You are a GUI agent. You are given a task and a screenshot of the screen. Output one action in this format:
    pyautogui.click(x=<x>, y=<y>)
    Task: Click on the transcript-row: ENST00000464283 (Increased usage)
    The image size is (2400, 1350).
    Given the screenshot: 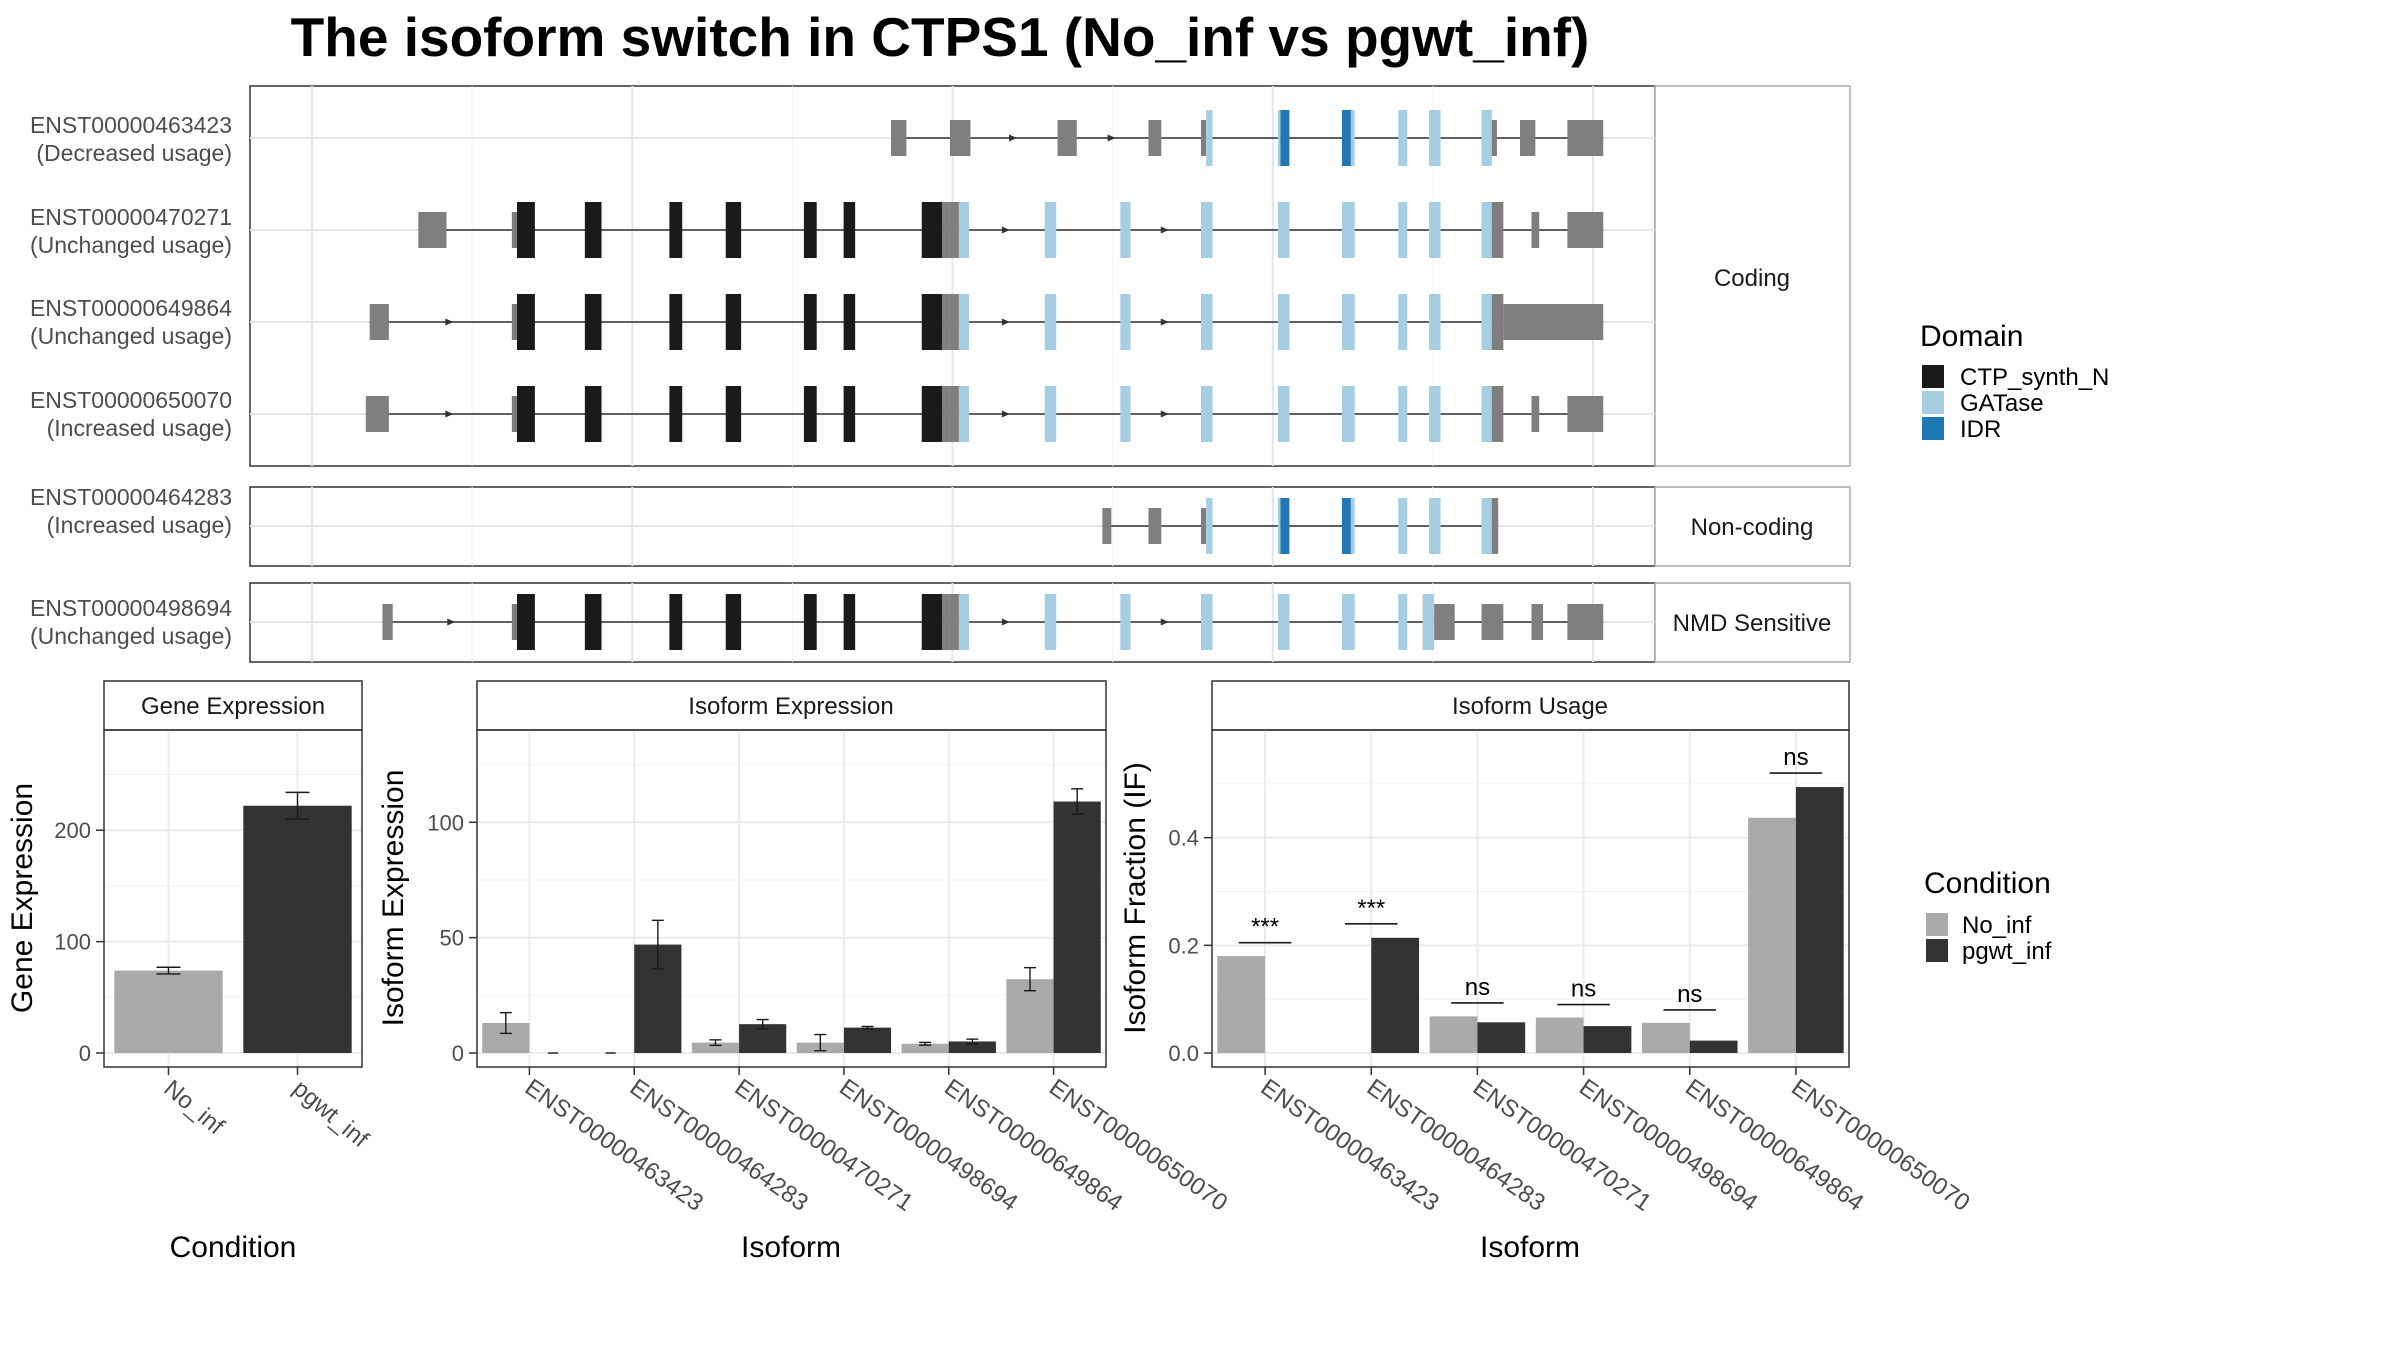 What is the action you would take?
    pyautogui.click(x=764, y=519)
    